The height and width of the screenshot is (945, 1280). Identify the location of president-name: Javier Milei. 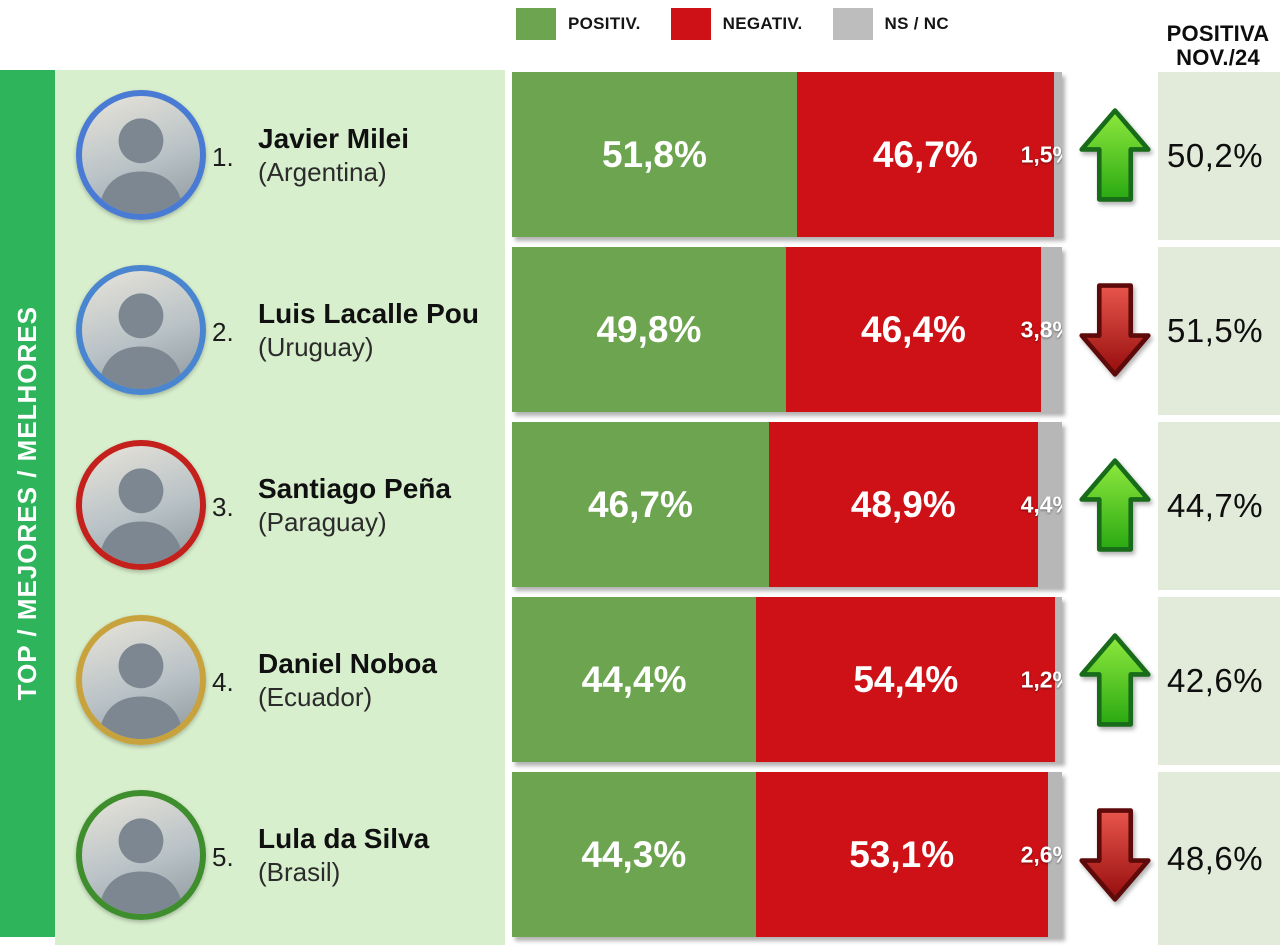
(333, 138).